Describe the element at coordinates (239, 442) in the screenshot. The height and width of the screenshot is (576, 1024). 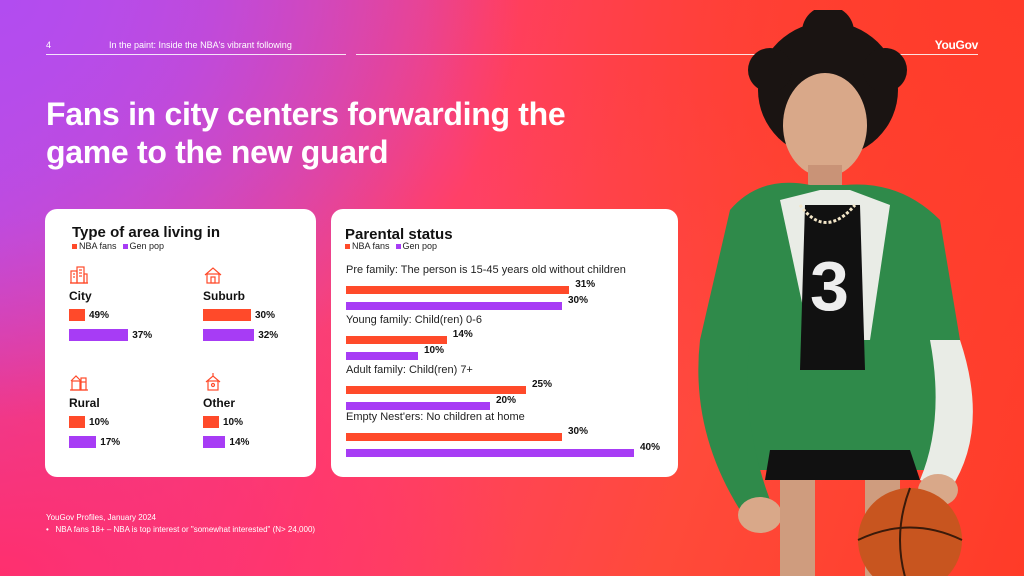
I see `value-other-gen: 14%` at that location.